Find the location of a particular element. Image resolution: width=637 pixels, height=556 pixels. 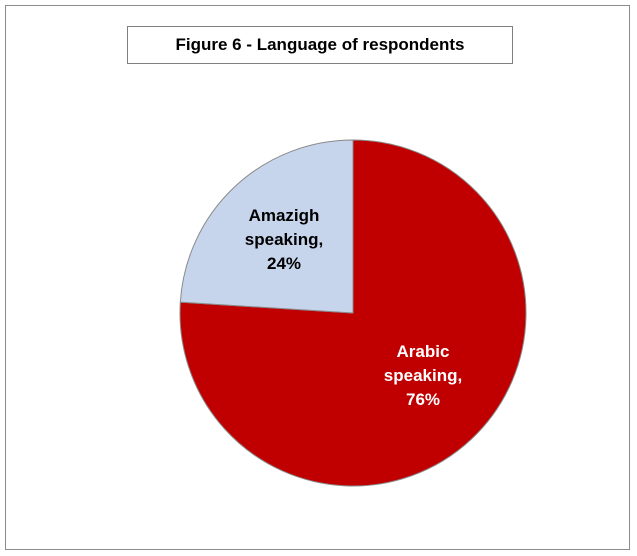

slice-label-arabic-speaking: Arabic speaking, 76% is located at coordinates (423, 375).